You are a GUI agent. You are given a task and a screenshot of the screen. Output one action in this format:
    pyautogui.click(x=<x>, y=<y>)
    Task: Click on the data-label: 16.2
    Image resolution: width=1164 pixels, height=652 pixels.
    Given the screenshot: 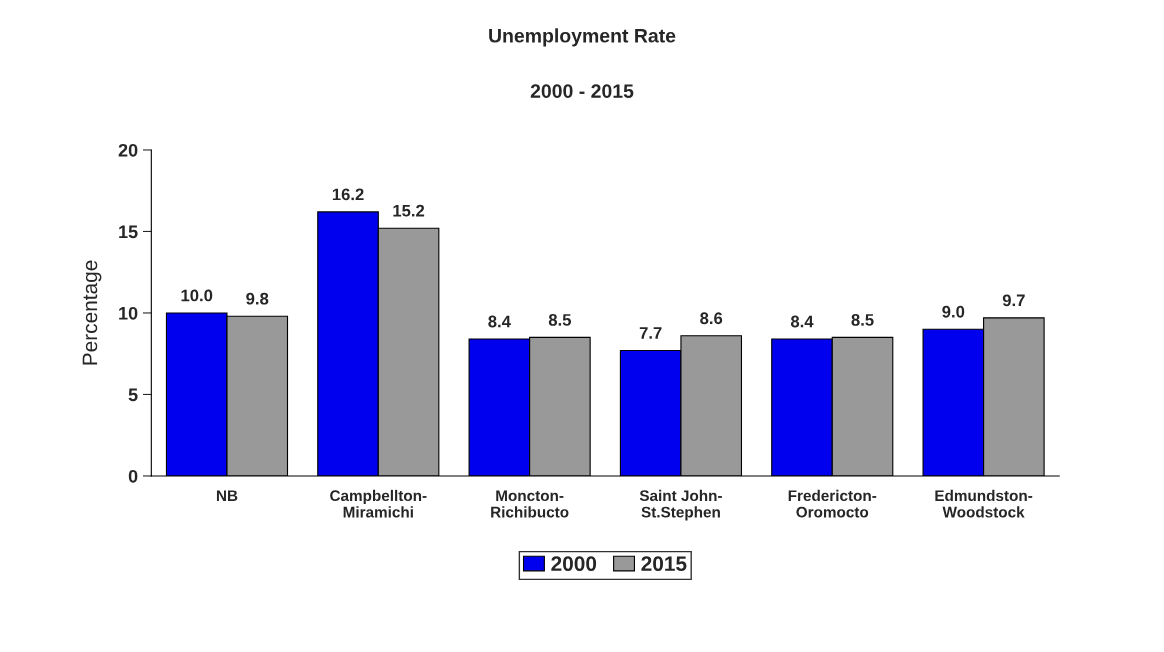 What is the action you would take?
    pyautogui.click(x=348, y=194)
    